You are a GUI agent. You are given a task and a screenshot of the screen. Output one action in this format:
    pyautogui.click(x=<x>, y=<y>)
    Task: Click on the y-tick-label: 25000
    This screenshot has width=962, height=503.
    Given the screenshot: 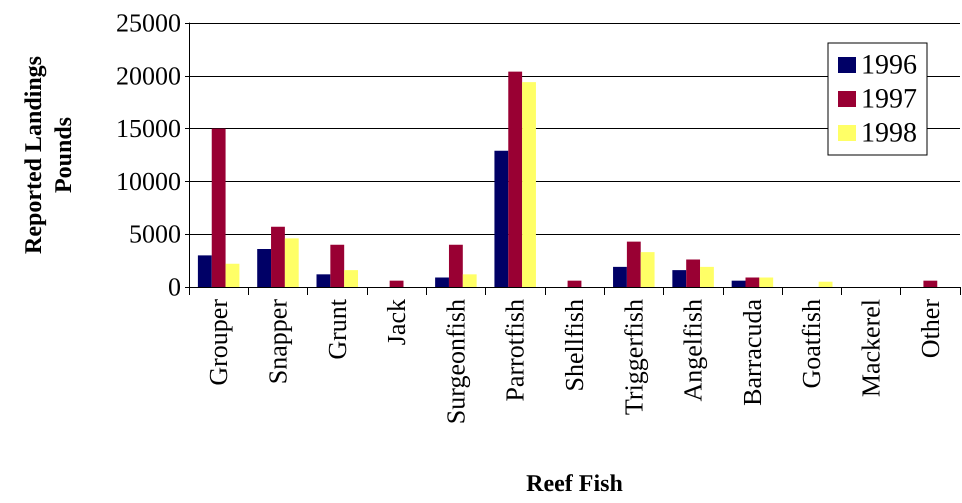 What is the action you would take?
    pyautogui.click(x=148, y=23)
    